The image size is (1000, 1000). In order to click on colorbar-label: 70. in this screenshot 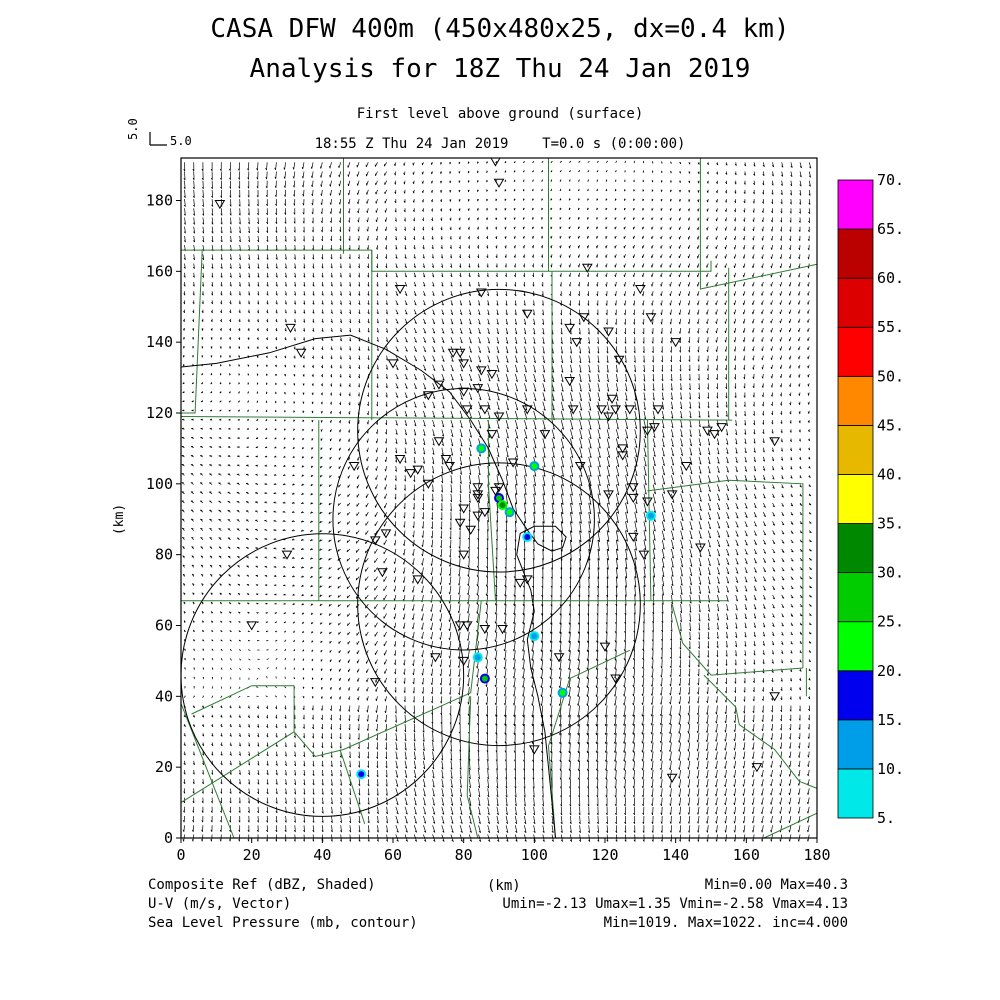, I will do `click(890, 180)`.